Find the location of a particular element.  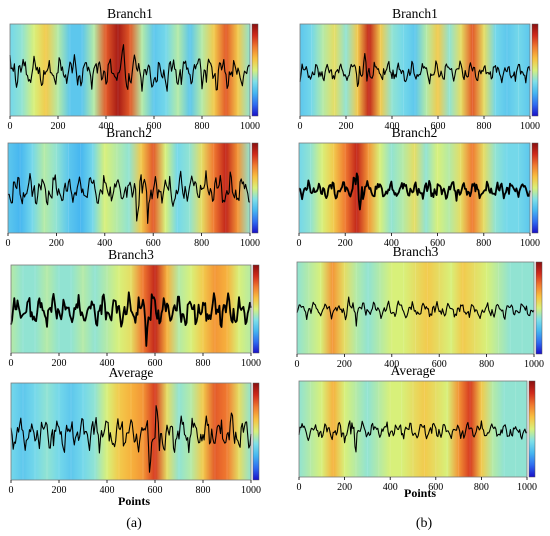

panel-a3: Branch3 0 200 400 600 800 1000 is located at coordinates (135, 308).